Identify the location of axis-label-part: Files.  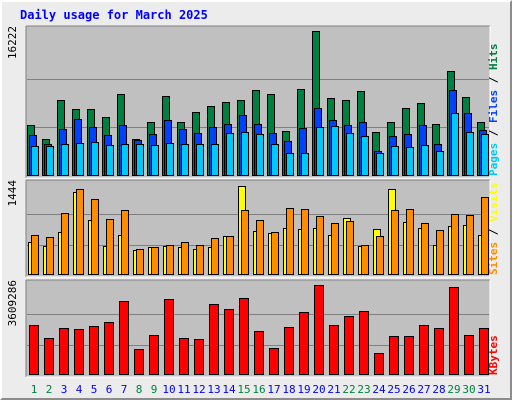
(493, 106).